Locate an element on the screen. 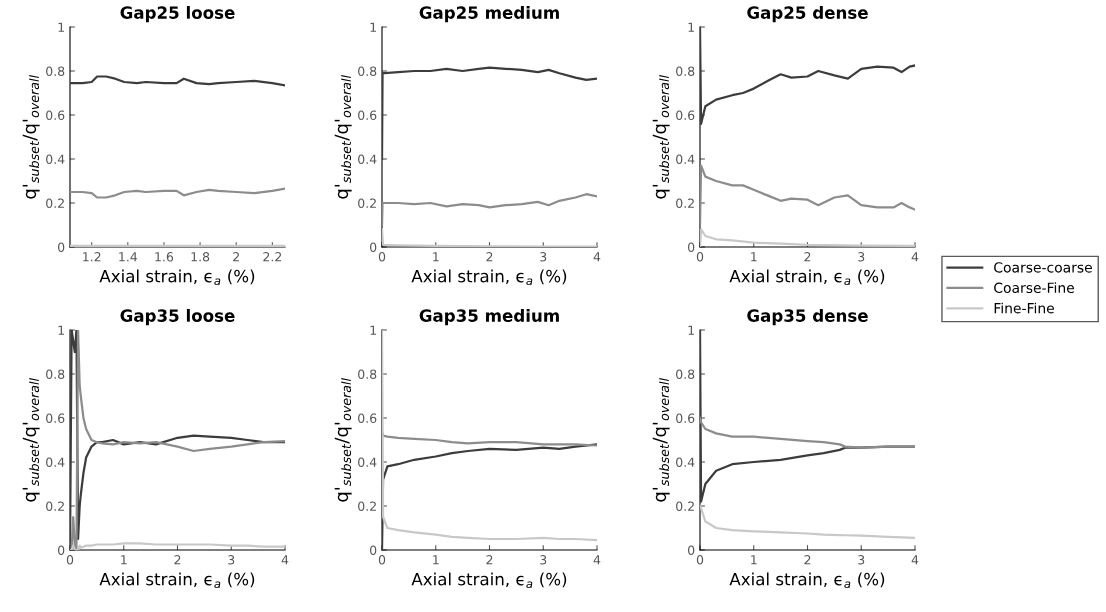 The width and height of the screenshot is (1106, 612). chart-title: Gap35 loose is located at coordinates (177, 317).